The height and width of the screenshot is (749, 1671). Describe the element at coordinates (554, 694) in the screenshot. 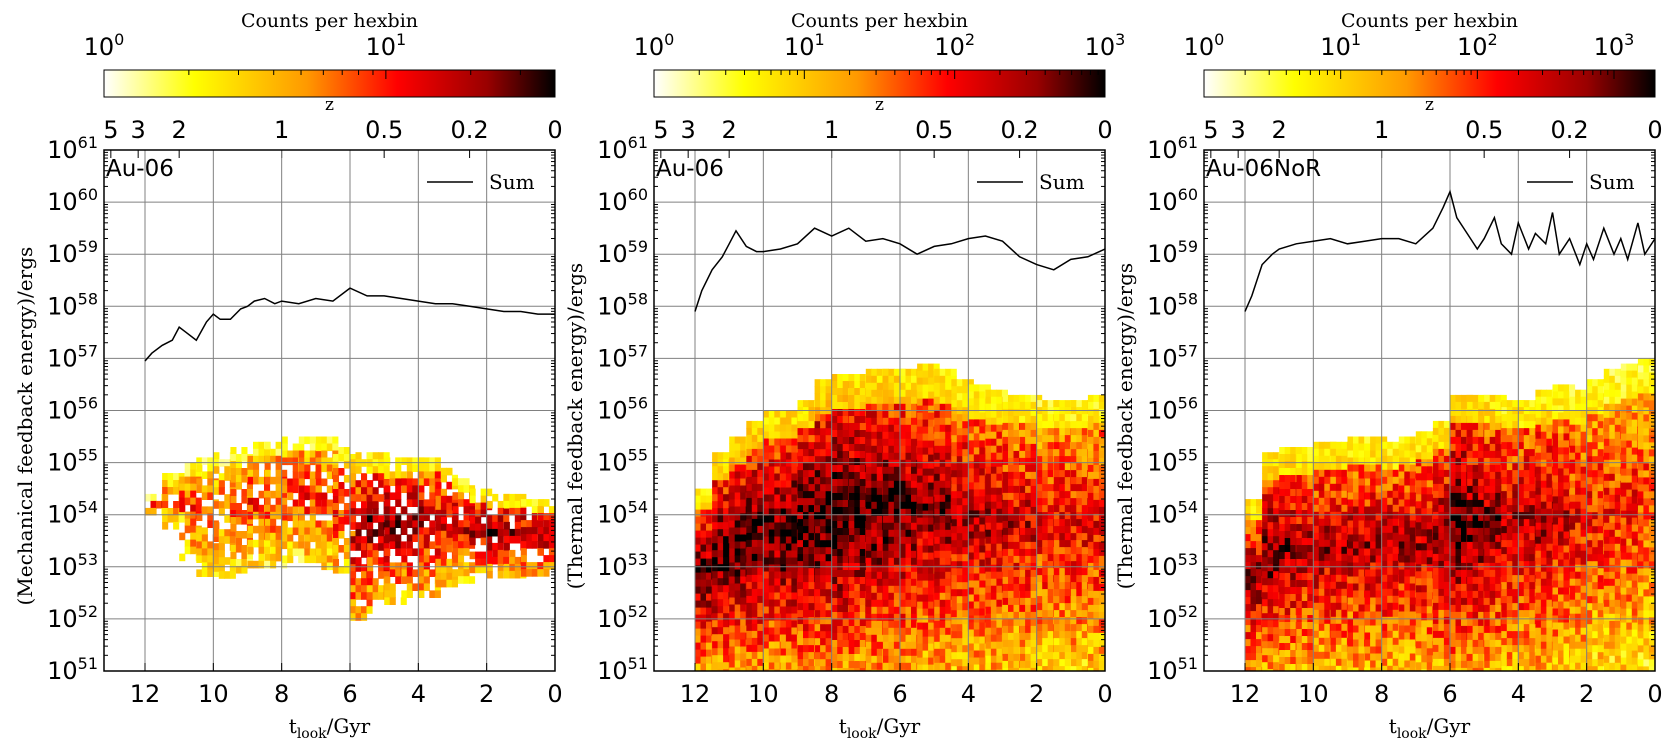

I see `x-tick-label: 0` at that location.